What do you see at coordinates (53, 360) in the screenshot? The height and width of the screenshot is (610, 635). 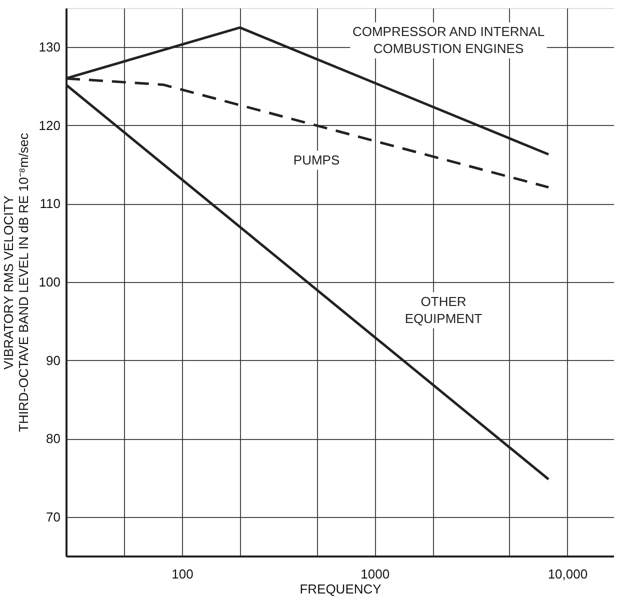 I see `y-tick-label: 90` at bounding box center [53, 360].